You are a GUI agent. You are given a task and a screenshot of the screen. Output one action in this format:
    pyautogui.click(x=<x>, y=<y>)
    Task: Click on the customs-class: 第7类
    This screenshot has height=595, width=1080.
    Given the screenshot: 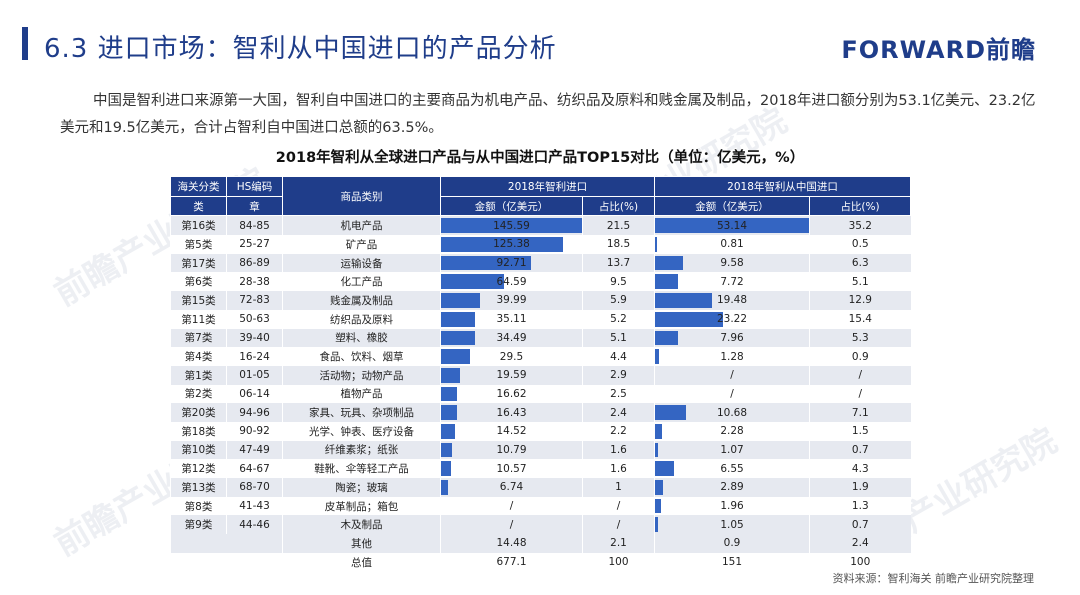 What is the action you would take?
    pyautogui.click(x=198, y=338)
    